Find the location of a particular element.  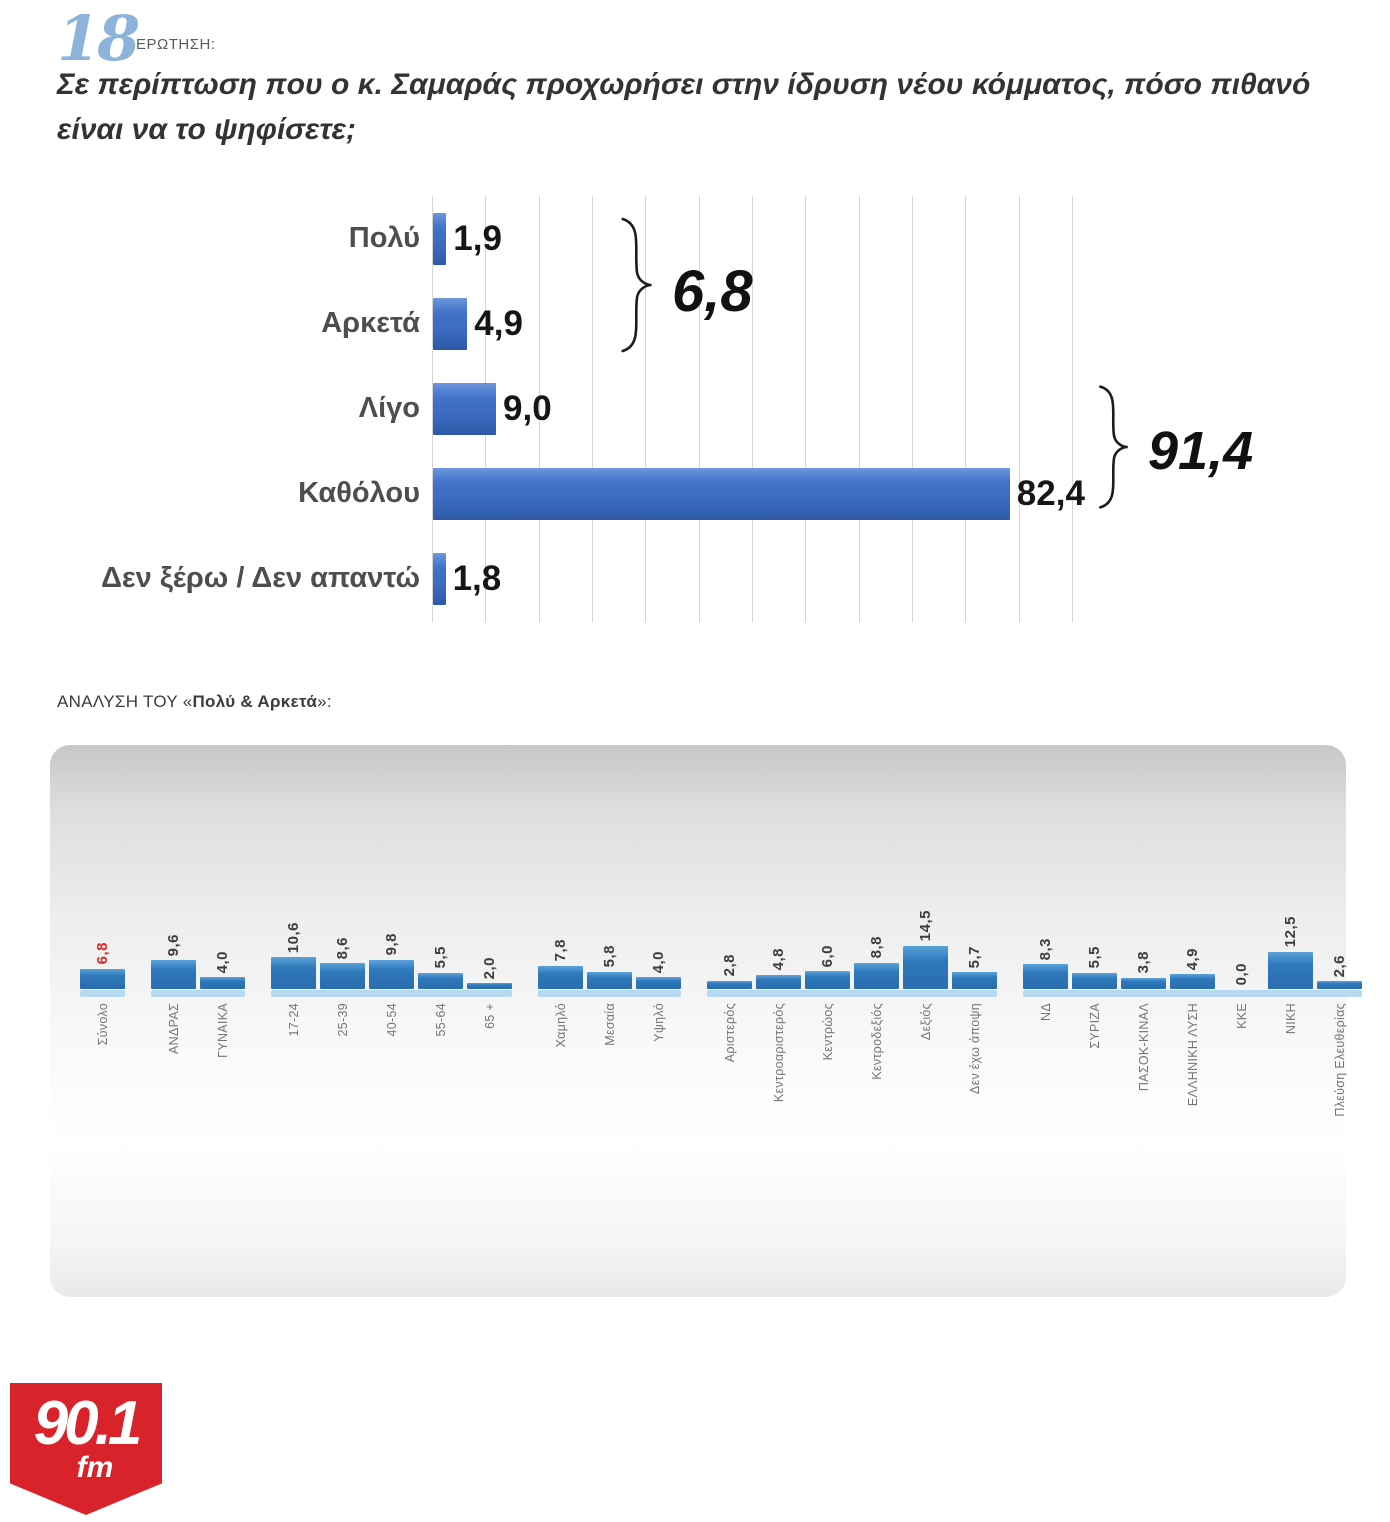

value-label: 2,0 is located at coordinates (489, 967).